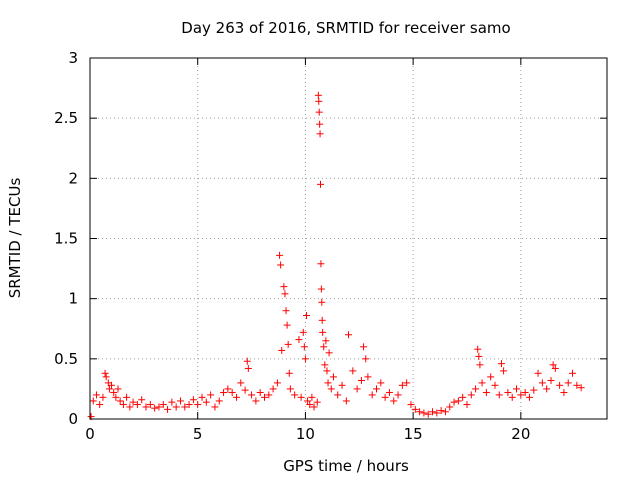  What do you see at coordinates (15, 238) in the screenshot?
I see `y-axis-label: SRMTID / TECUs` at bounding box center [15, 238].